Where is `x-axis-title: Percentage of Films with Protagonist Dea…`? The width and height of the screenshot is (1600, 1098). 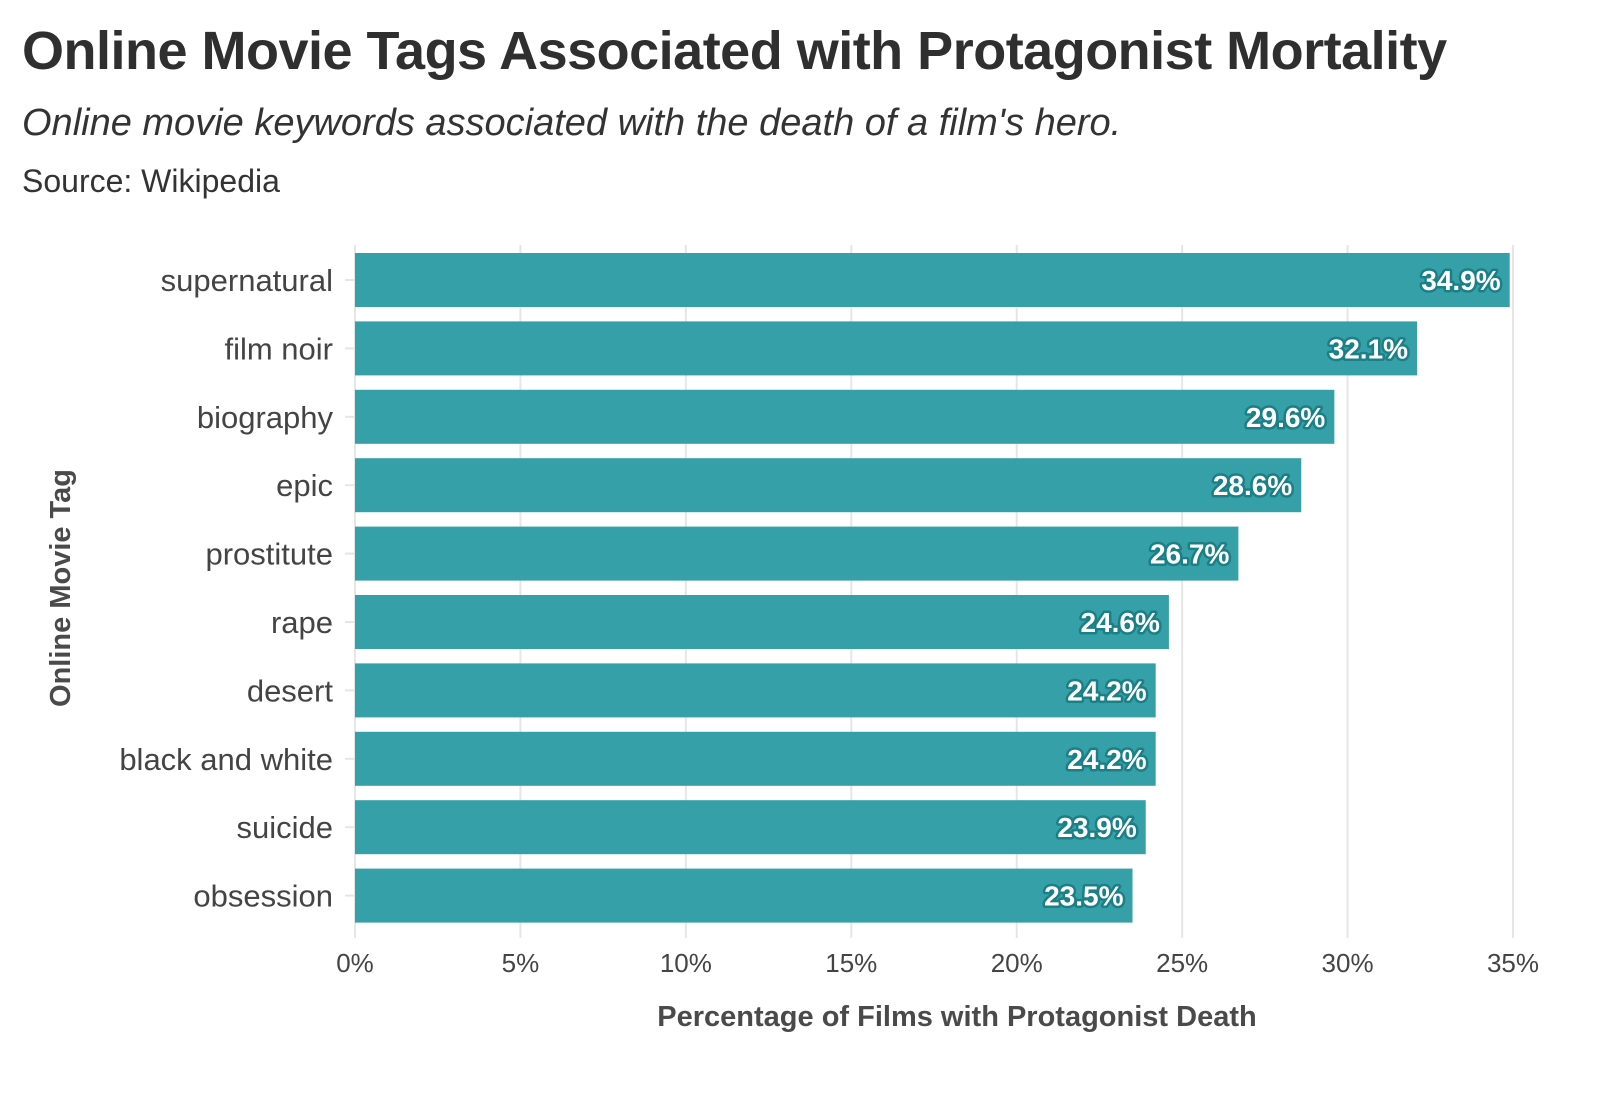 x-axis-title: Percentage of Films with Protagonist Dea… is located at coordinates (956, 1017).